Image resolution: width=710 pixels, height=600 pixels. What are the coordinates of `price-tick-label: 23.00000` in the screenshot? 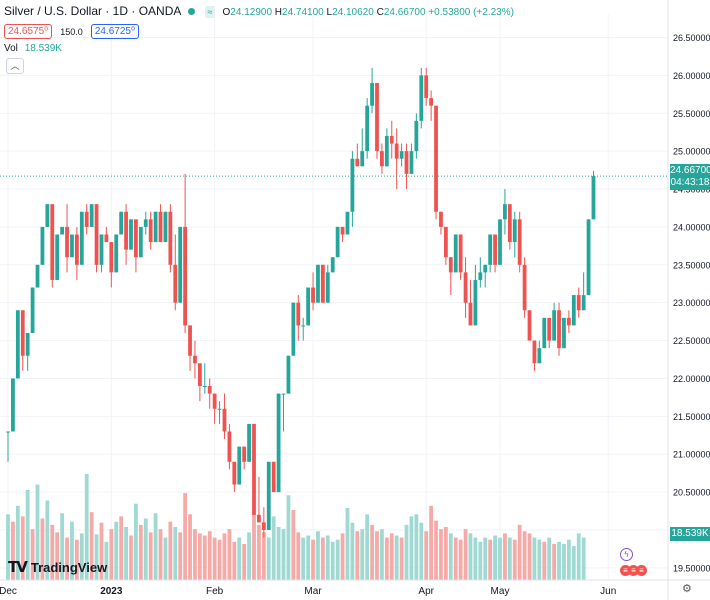 It's located at (691, 303).